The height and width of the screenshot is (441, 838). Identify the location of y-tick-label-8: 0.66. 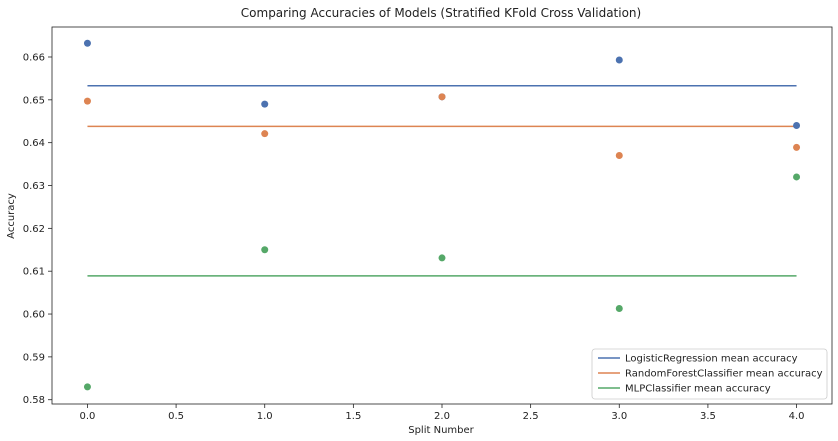
(34, 57).